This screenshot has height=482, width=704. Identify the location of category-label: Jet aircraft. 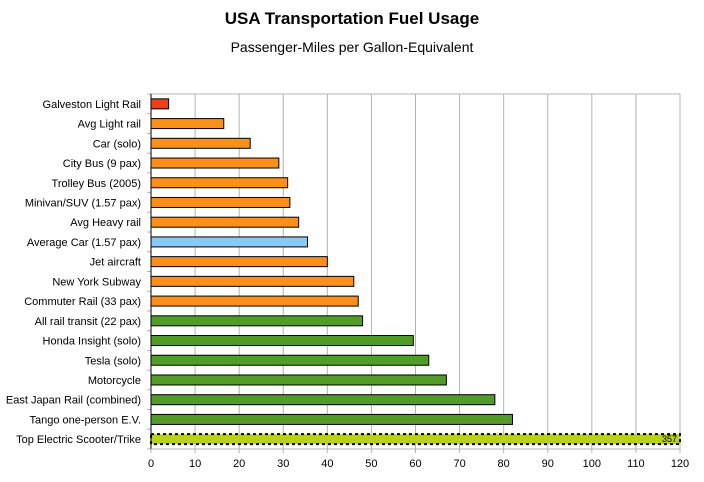
(115, 263).